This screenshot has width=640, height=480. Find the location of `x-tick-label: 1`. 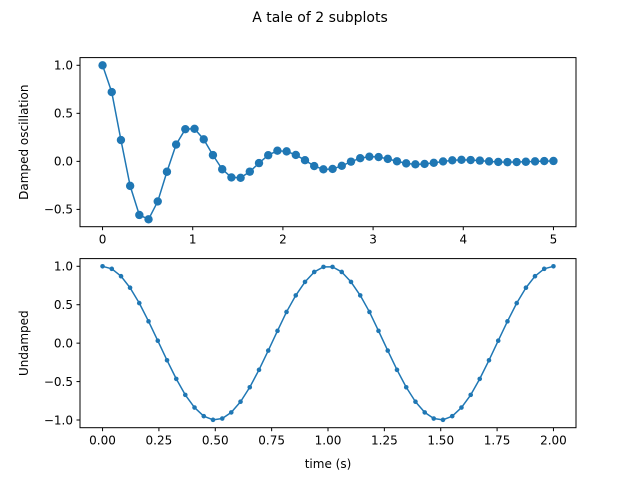

x-tick-label: 1 is located at coordinates (193, 240).